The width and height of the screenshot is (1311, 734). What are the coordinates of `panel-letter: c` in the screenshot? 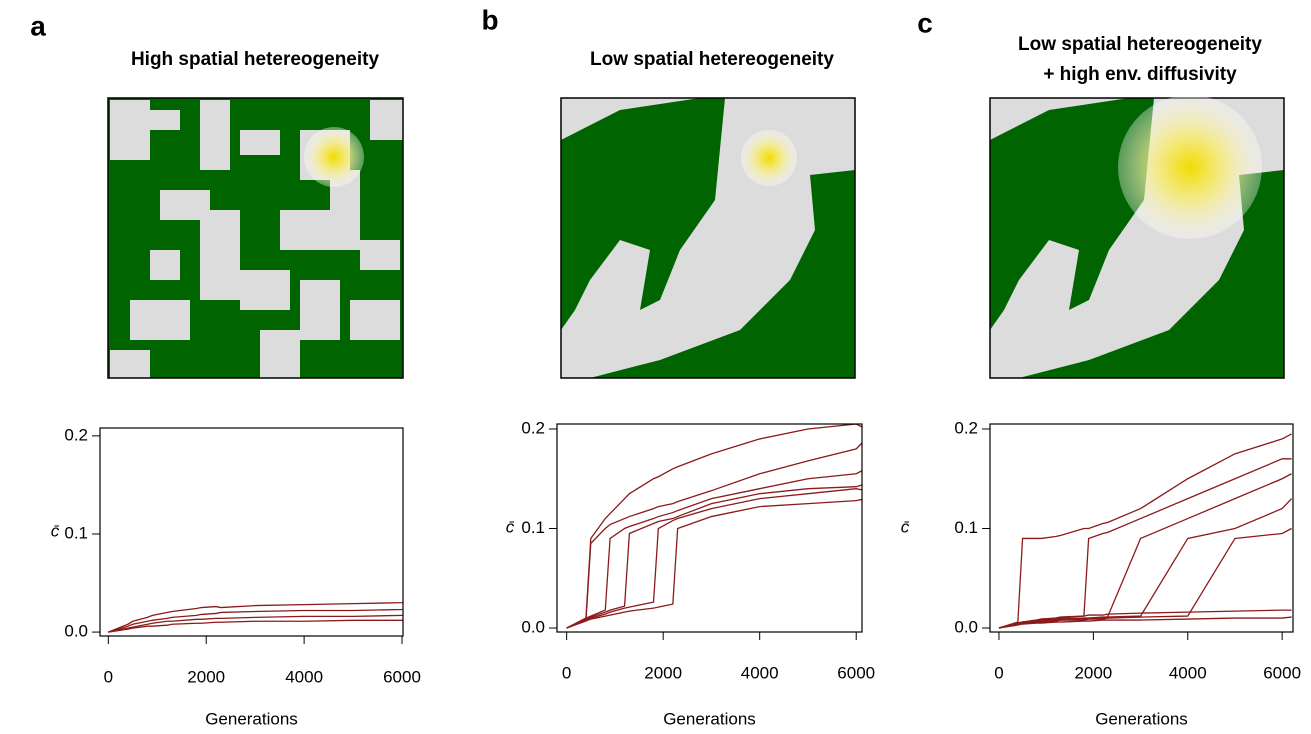 It's located at (925, 22).